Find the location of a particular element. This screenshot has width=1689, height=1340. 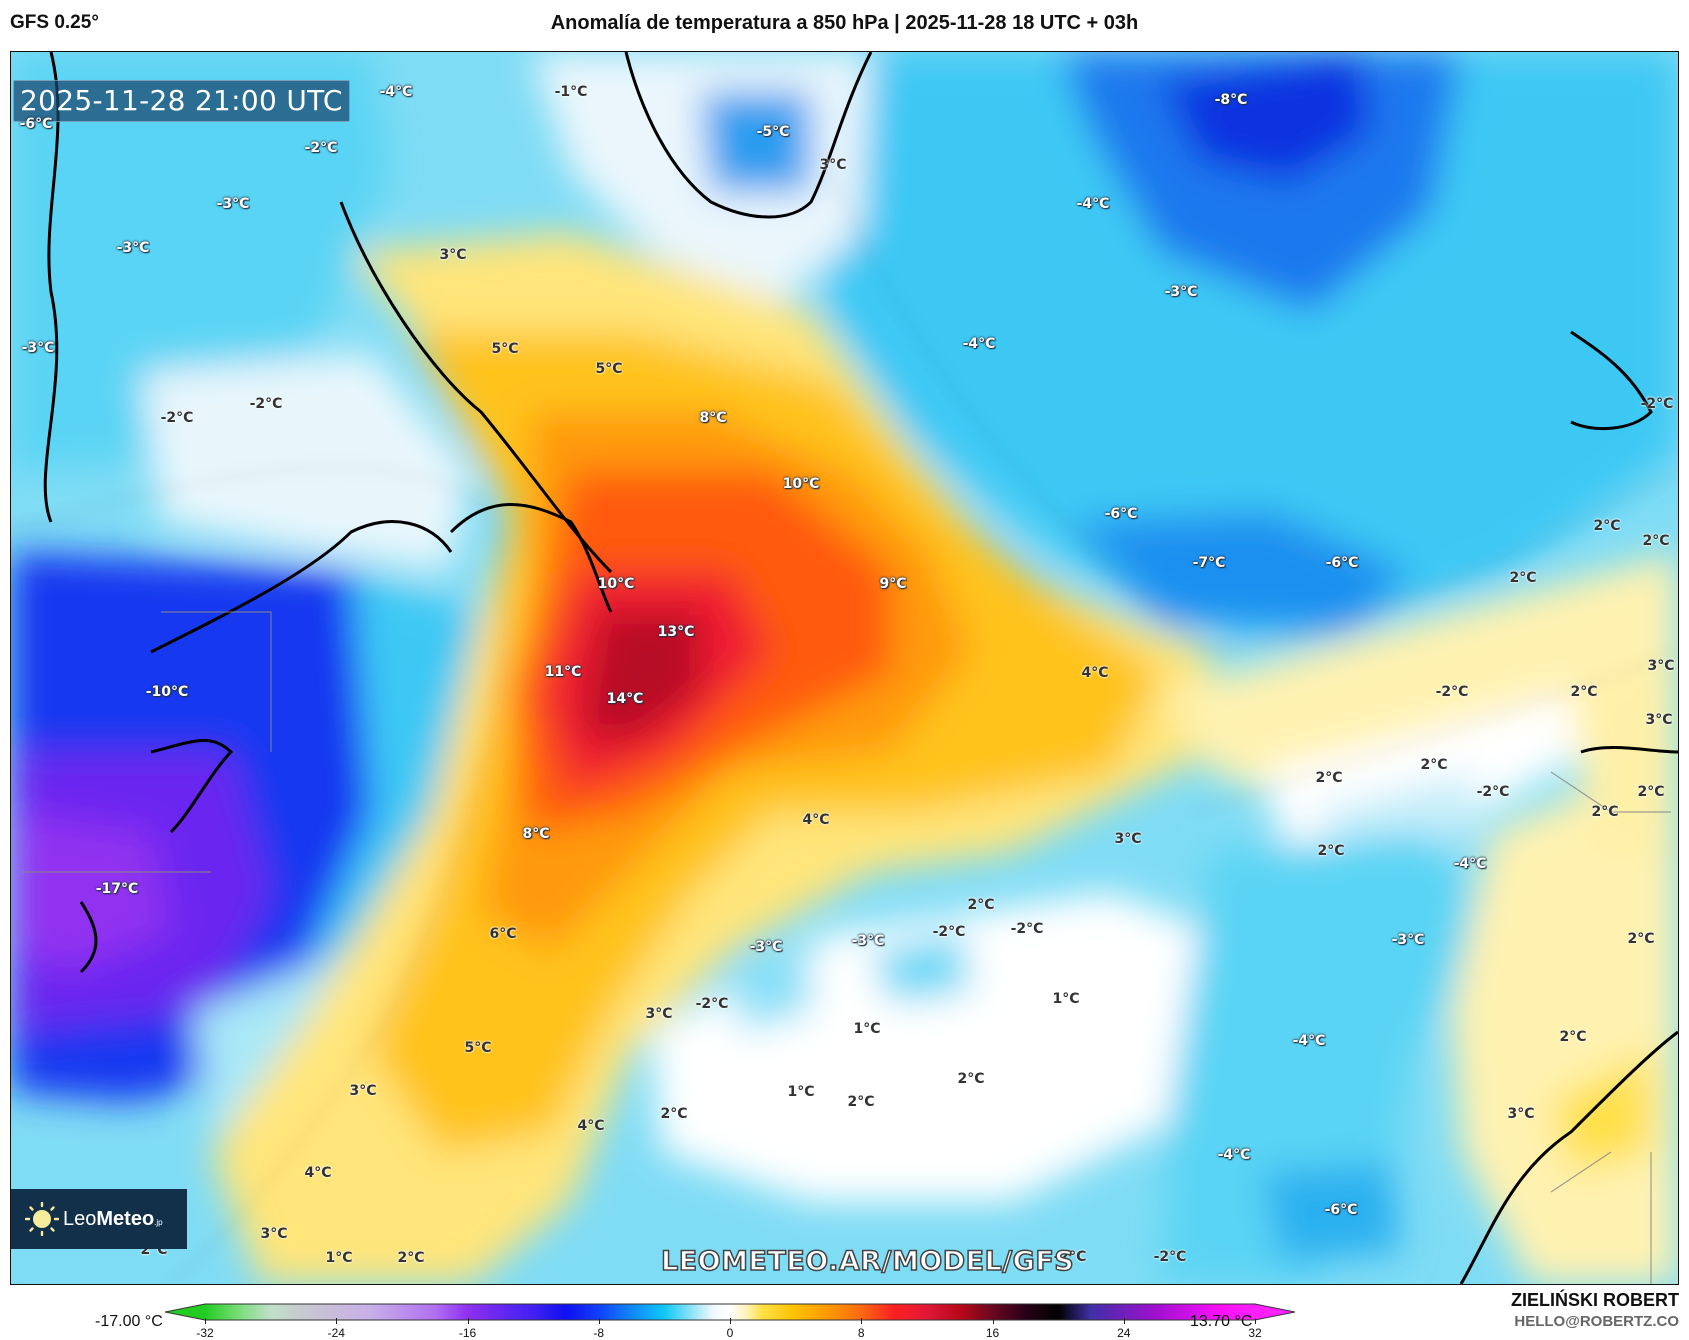

leometeo-logo: LeoMeteo.jp is located at coordinates (99, 1219).